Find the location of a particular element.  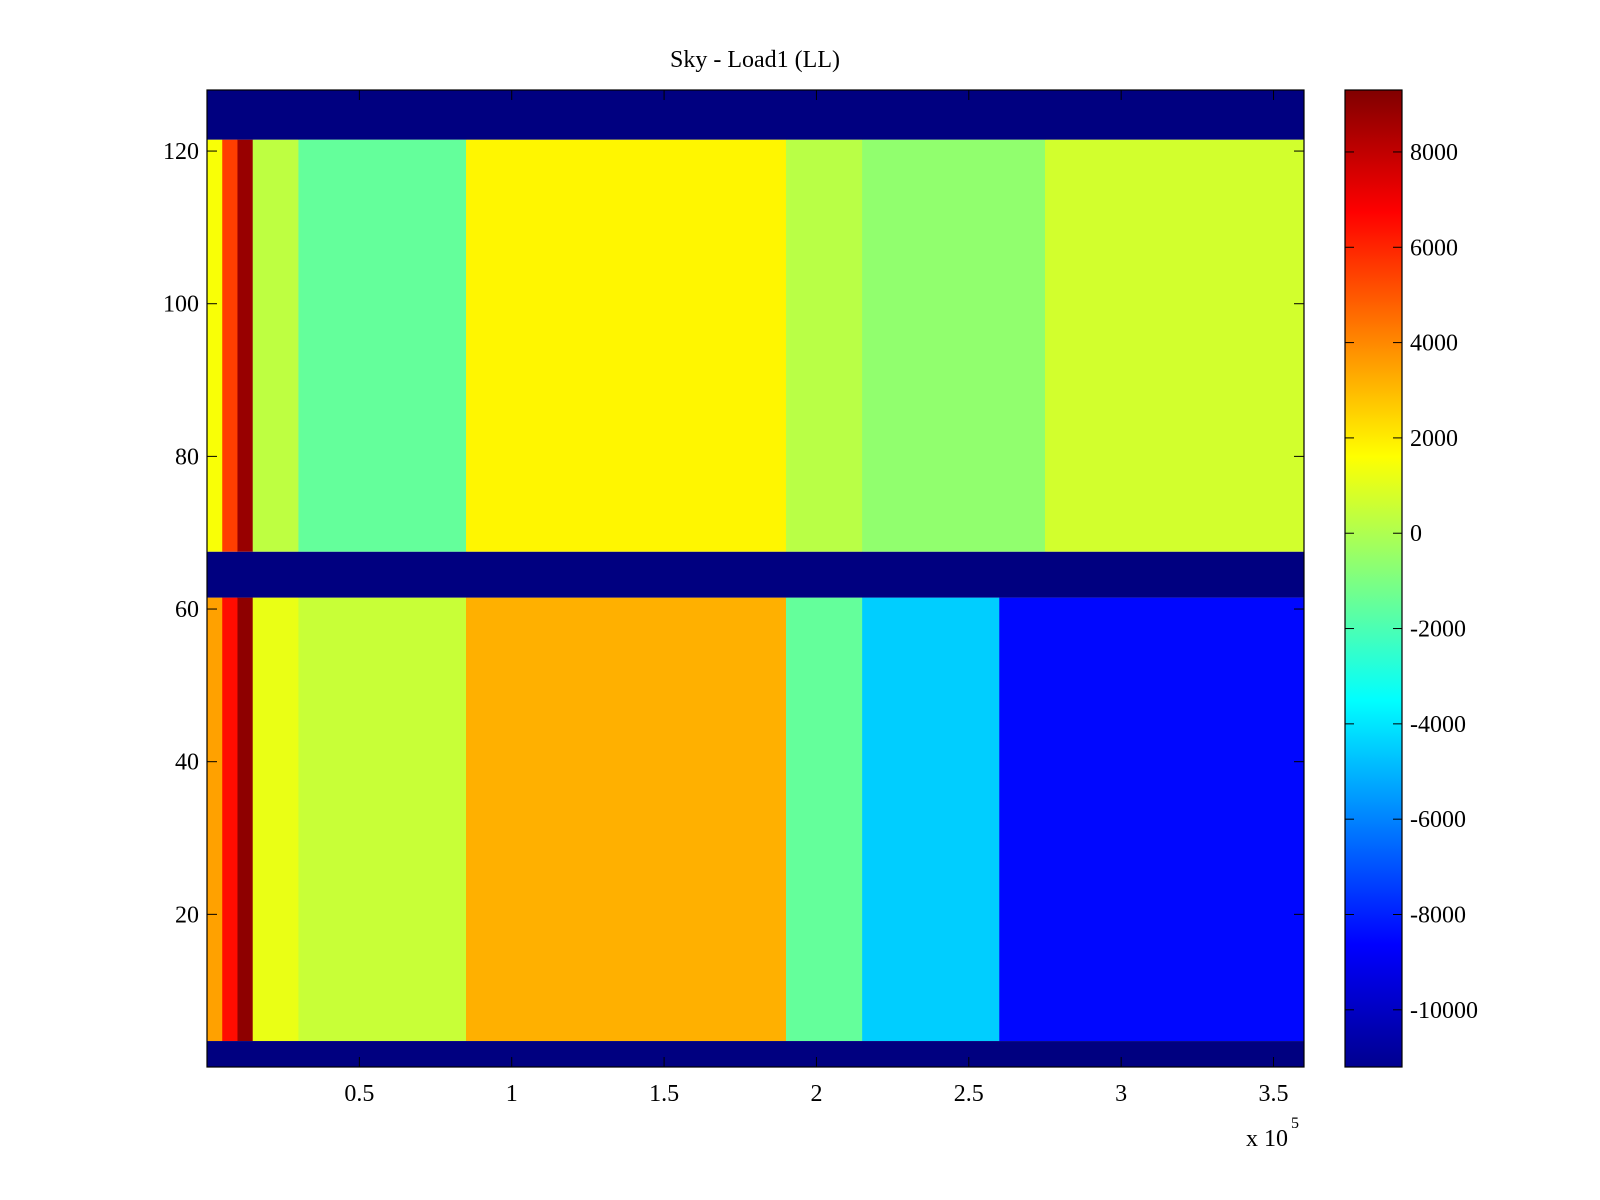

colorbar-tick-label: 2000 is located at coordinates (1434, 439).